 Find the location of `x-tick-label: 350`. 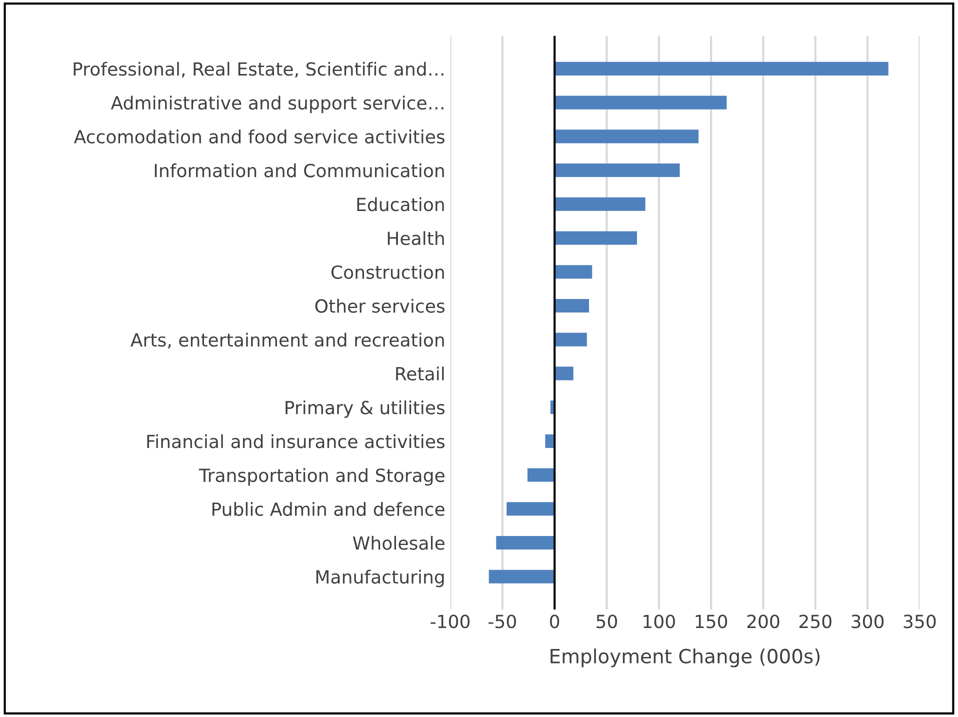

x-tick-label: 350 is located at coordinates (920, 621).